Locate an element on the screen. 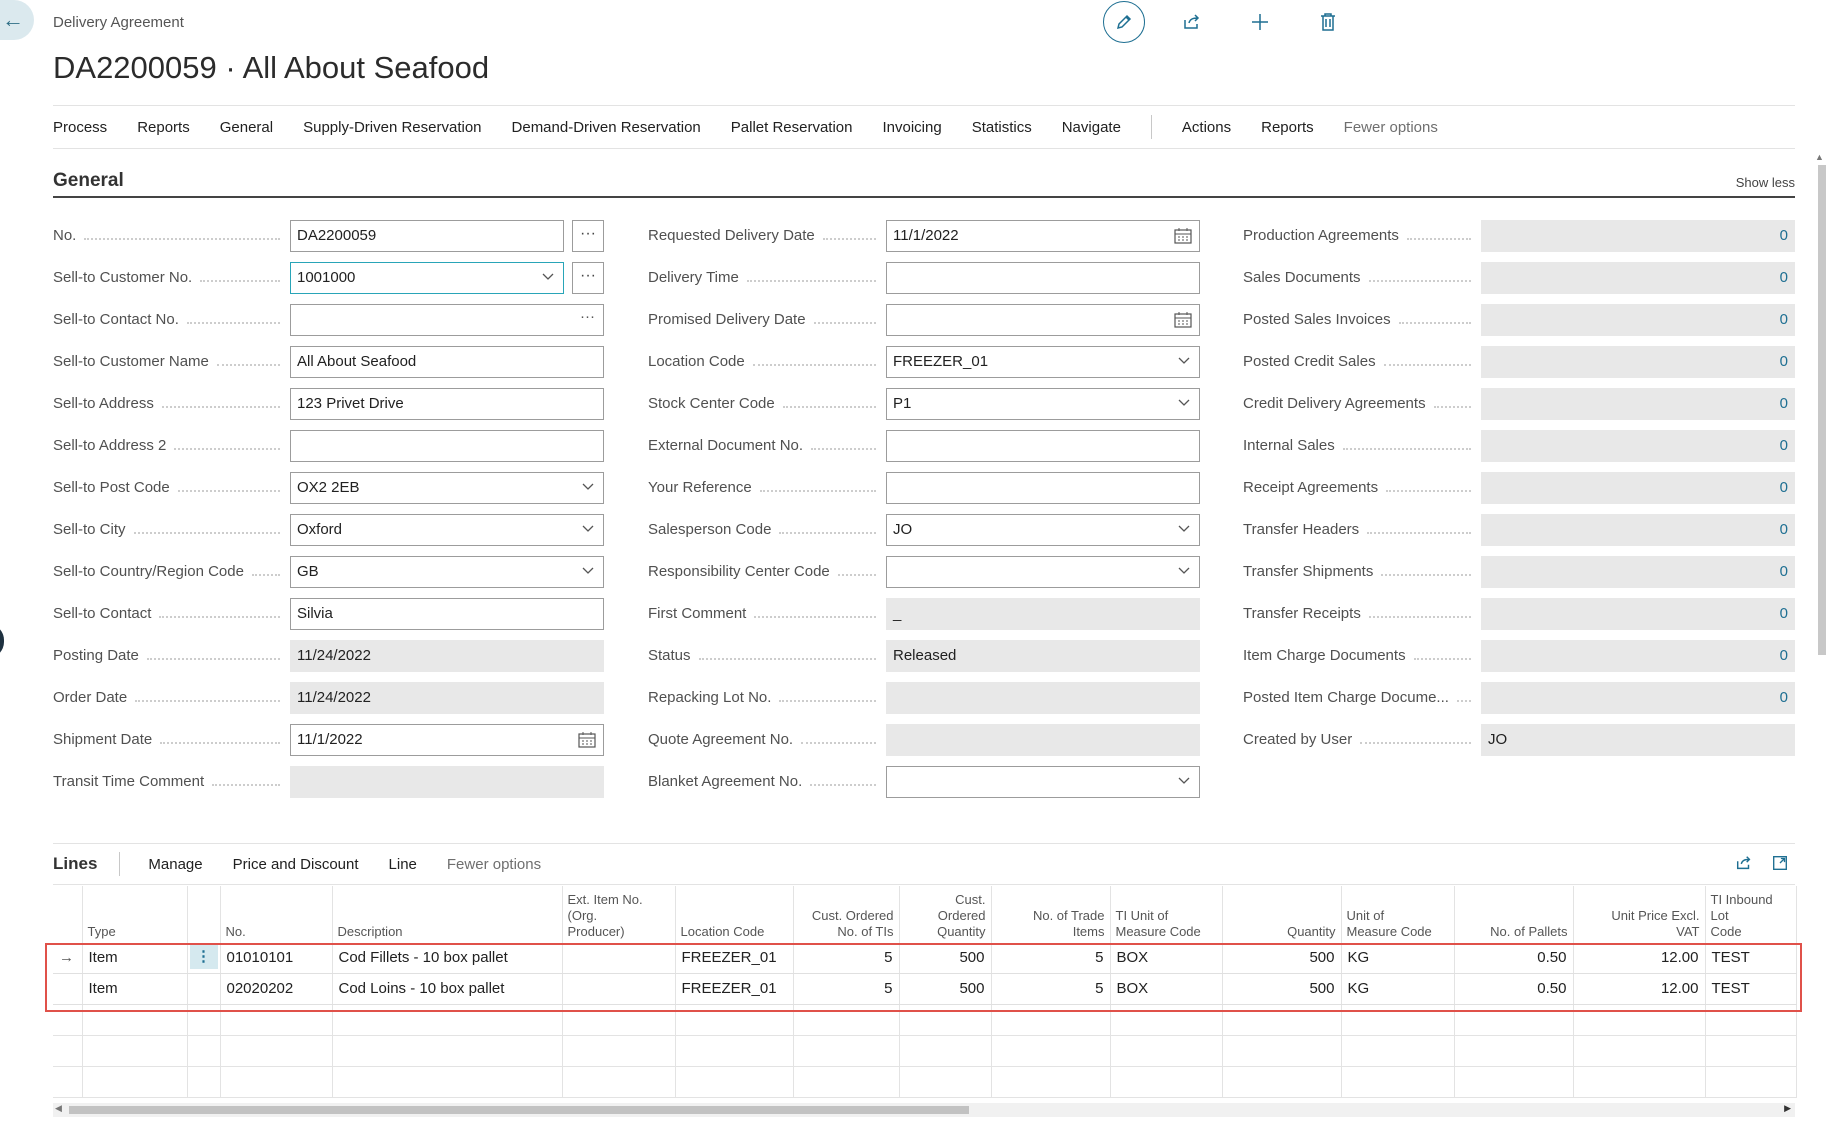 The height and width of the screenshot is (1132, 1843). column-header: Cust. Ordered Quantity is located at coordinates (945, 914).